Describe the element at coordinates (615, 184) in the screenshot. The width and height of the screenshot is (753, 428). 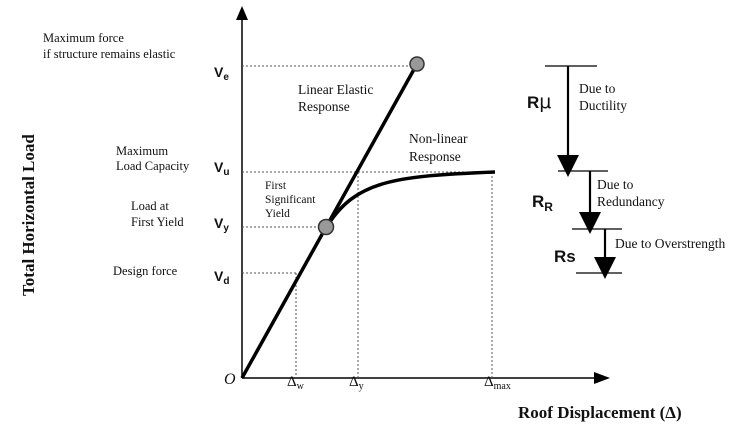
I see `r-r-desc-line1: Due to` at that location.